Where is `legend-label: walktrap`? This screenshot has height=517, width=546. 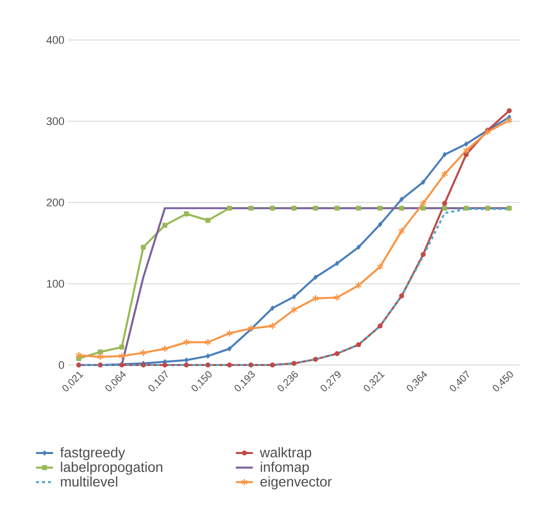 legend-label: walktrap is located at coordinates (286, 453).